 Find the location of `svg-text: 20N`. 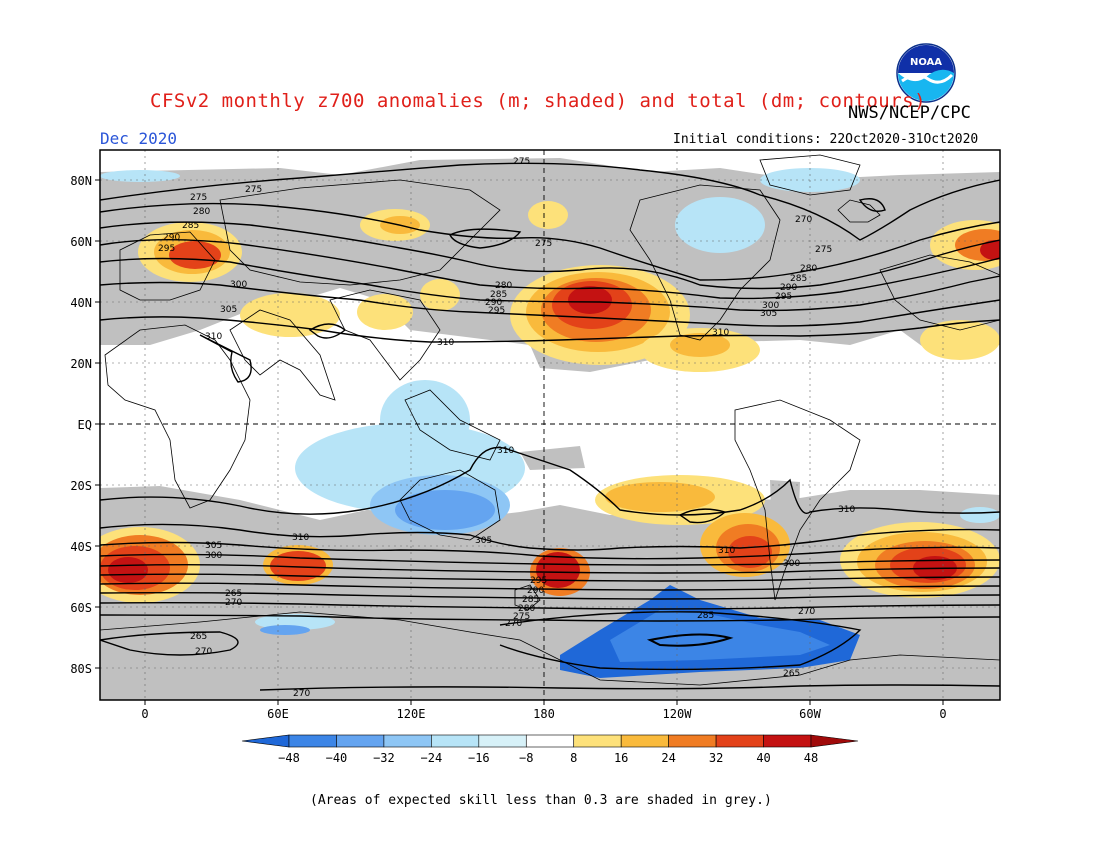

svg-text: 20N is located at coordinates (81, 364).